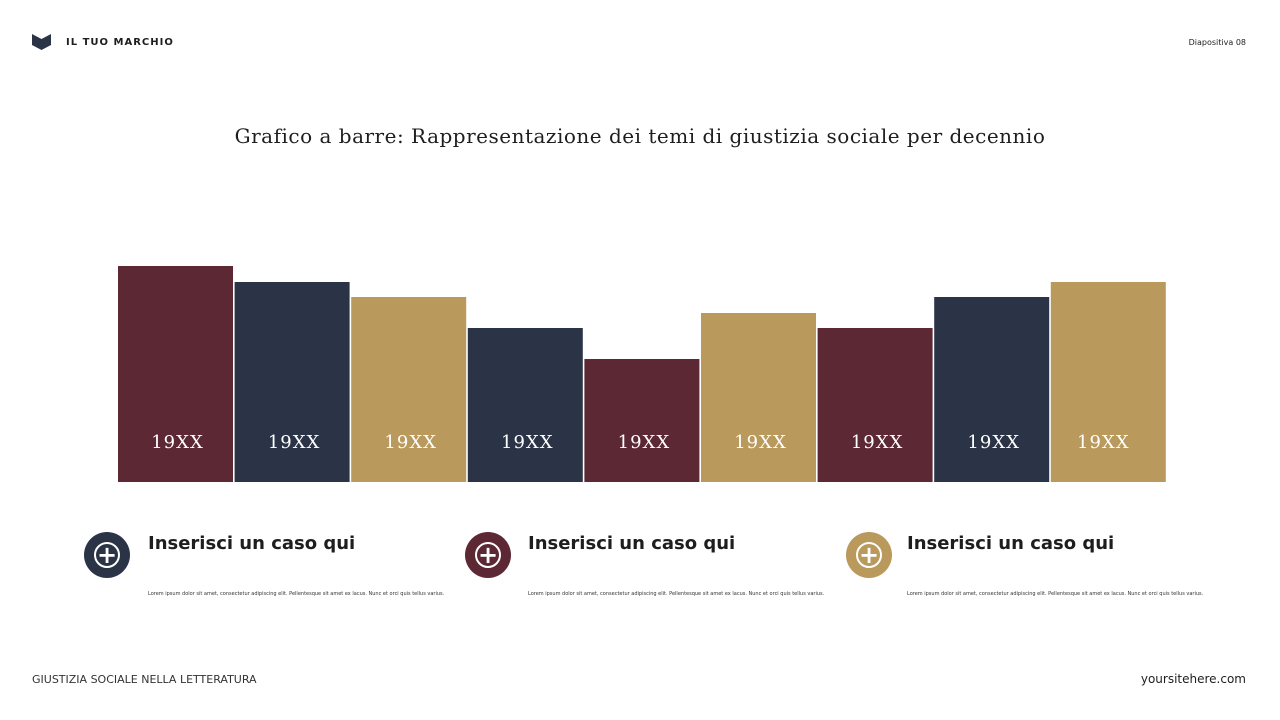  What do you see at coordinates (144, 679) in the screenshot?
I see `footer-left: GIUSTIZIA SOCIALE NELLA LETTERATURA` at bounding box center [144, 679].